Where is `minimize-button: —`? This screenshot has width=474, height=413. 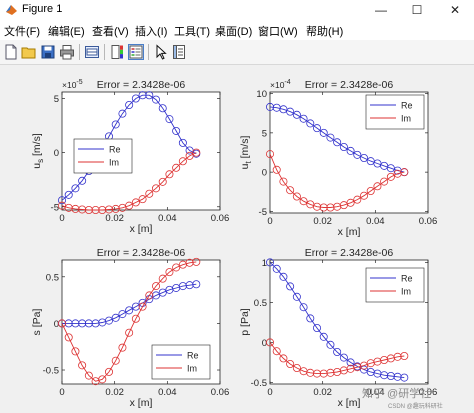
minimize-button: — is located at coordinates (381, 10).